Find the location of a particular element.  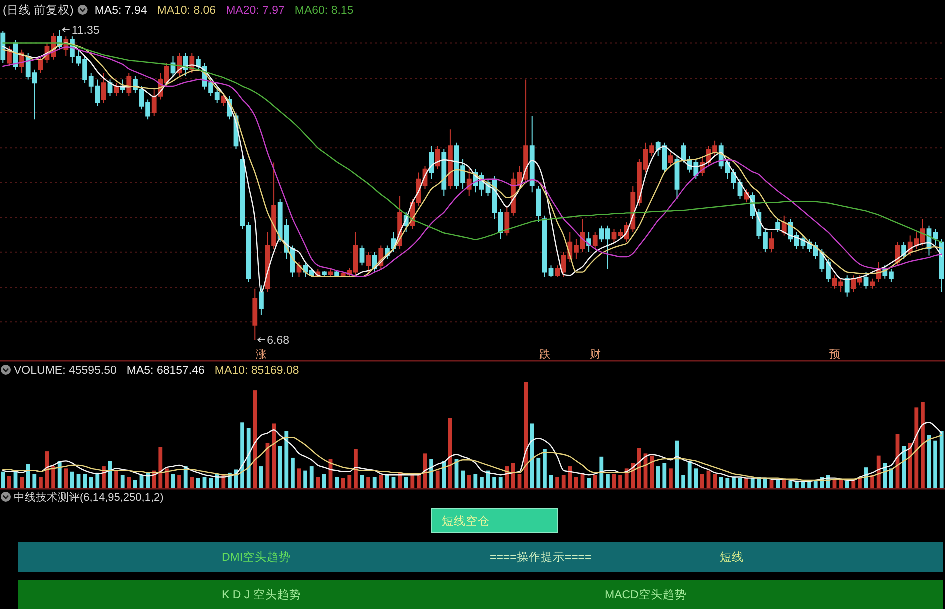

text: MA20: 7.97 is located at coordinates (255, 11).